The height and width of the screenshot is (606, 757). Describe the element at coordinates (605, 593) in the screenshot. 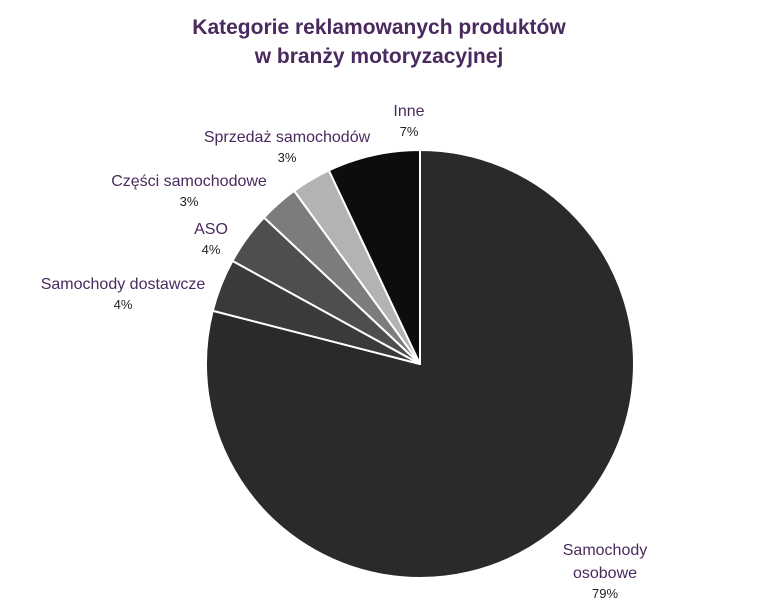

I see `slice-value-label-1: 79%` at that location.